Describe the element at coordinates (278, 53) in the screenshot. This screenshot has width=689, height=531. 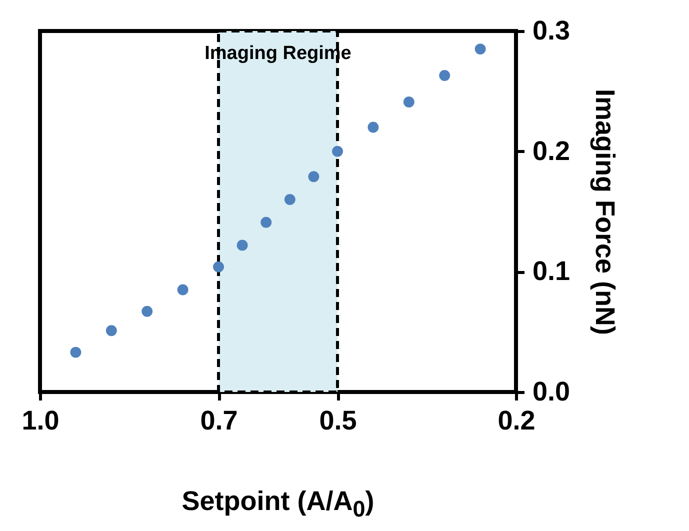
I see `band-label: Imaging Regime` at that location.